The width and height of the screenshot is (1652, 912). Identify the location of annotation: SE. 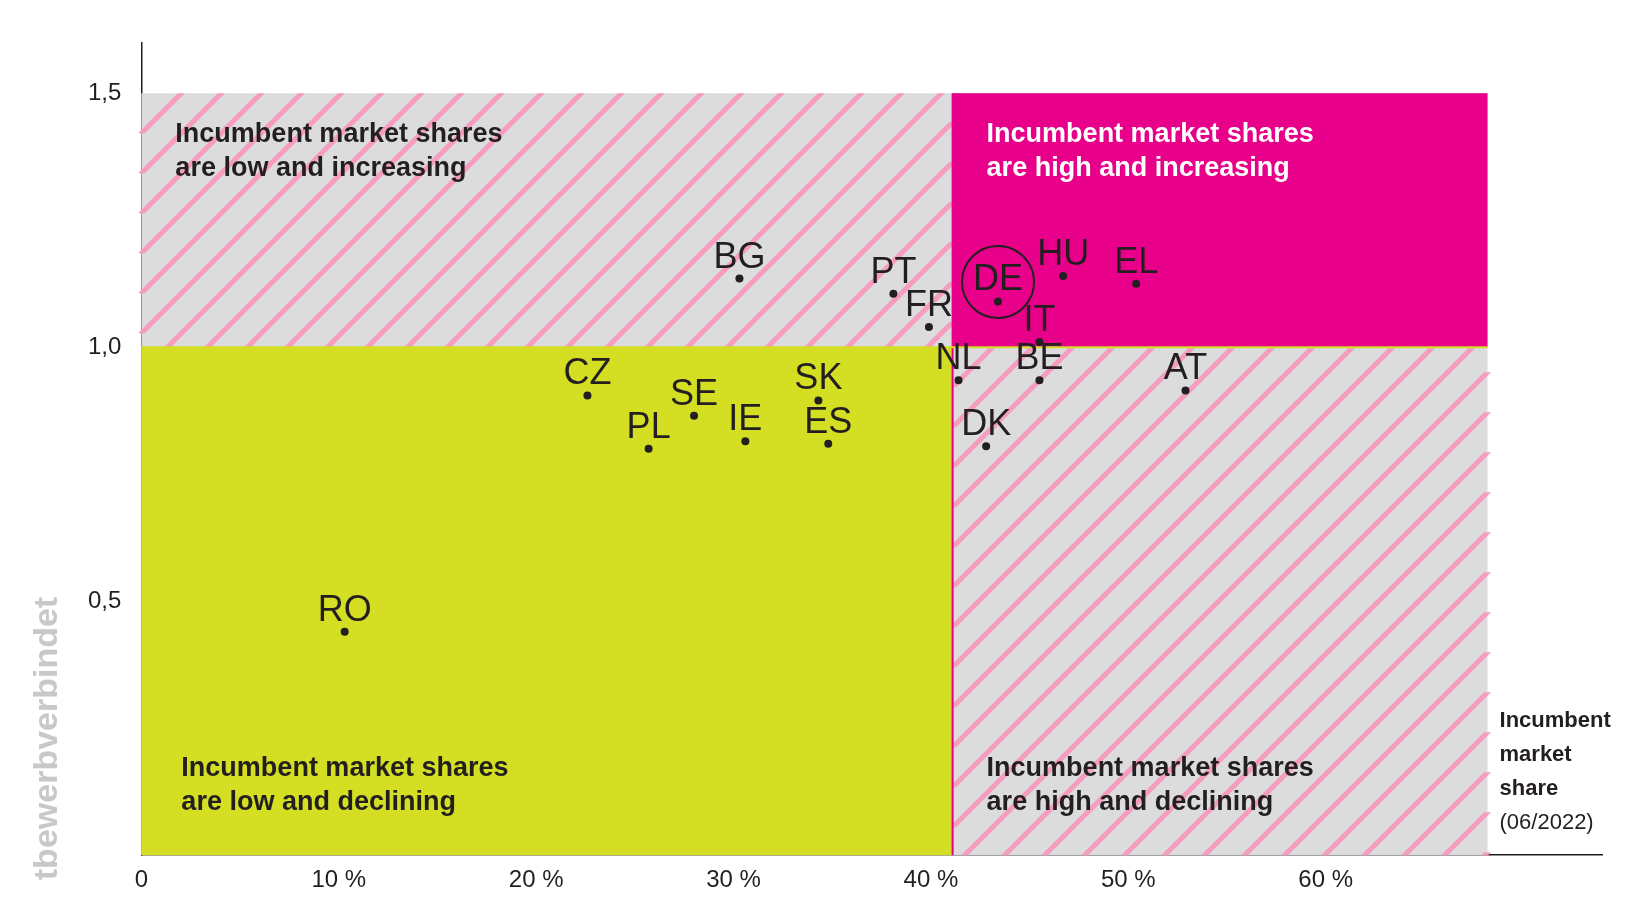
(694, 392).